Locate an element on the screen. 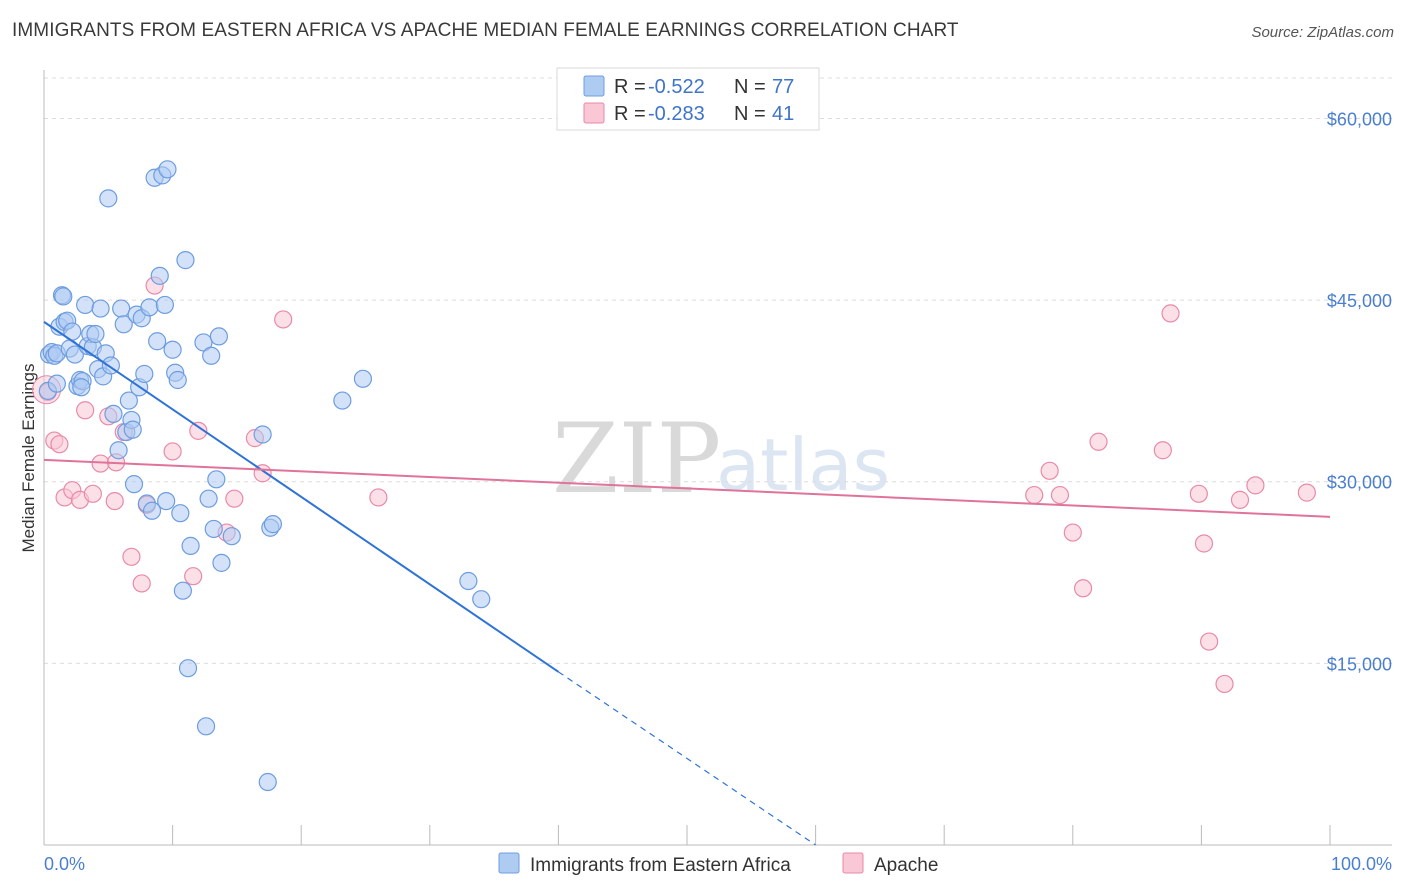  trend-line-eastern-africa-extension is located at coordinates (687, 758).